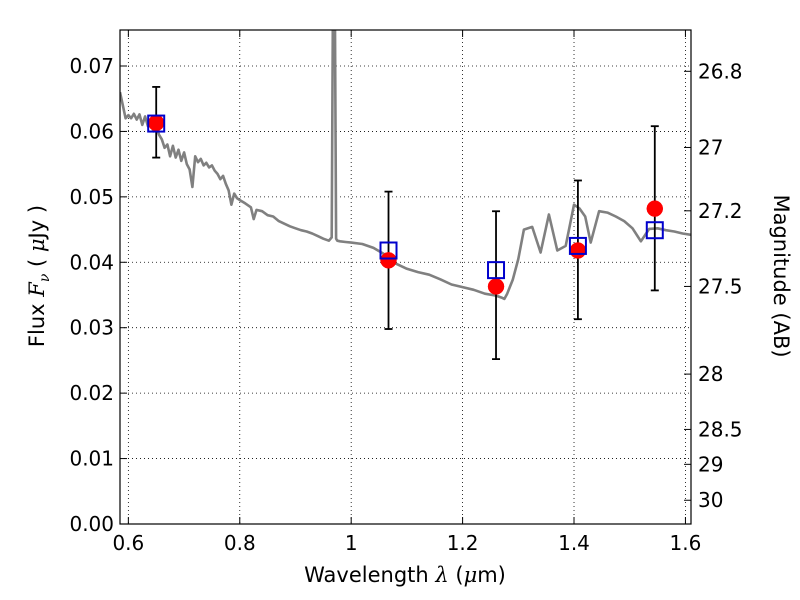  Describe the element at coordinates (91, 197) in the screenshot. I see `y-tick-label: 0.05` at that location.